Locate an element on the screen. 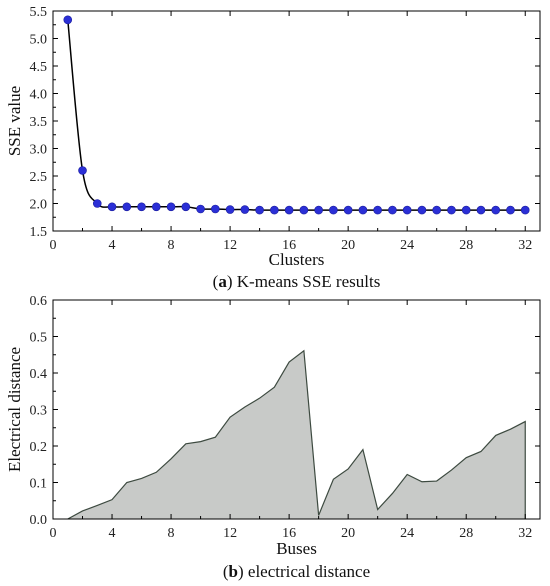 The width and height of the screenshot is (550, 586). distance-caption-letter: b is located at coordinates (233, 571).